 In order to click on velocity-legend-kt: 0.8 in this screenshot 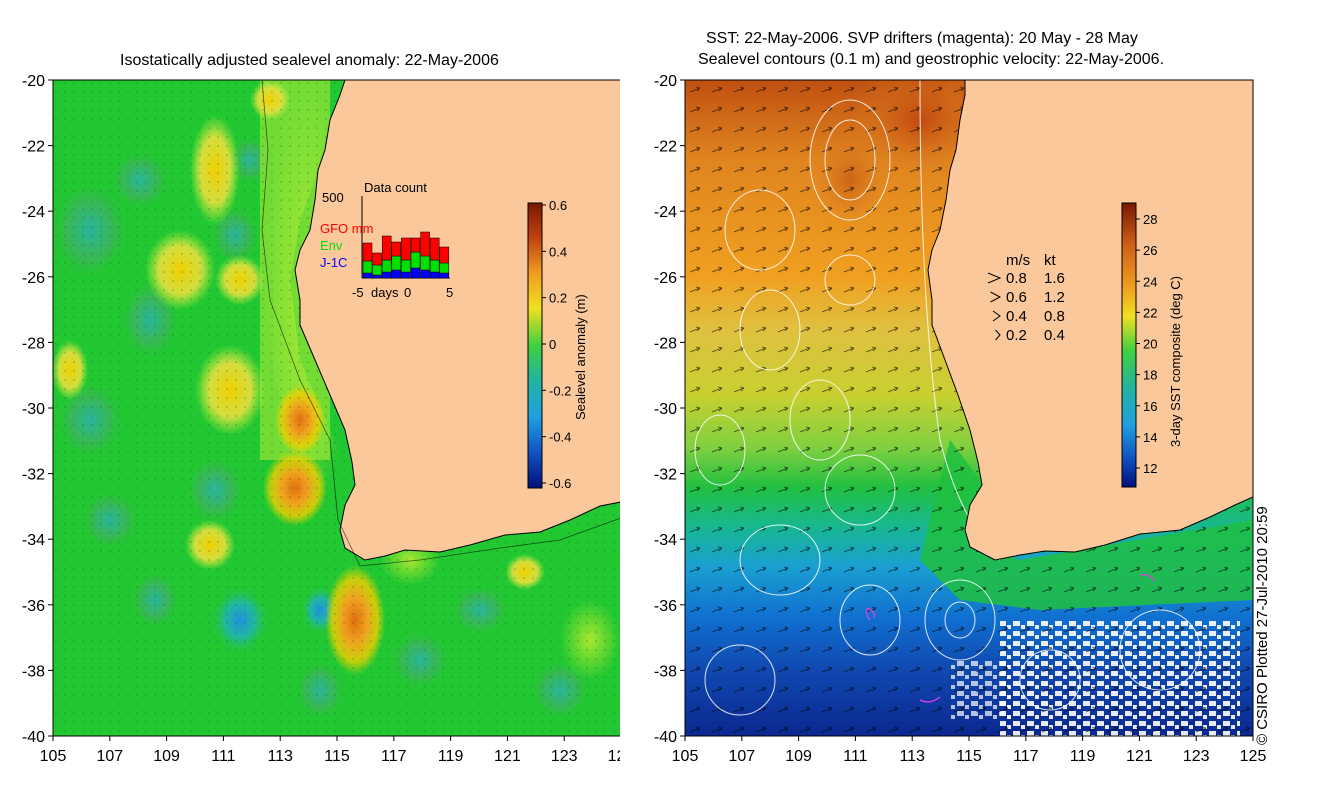, I will do `click(1054, 316)`.